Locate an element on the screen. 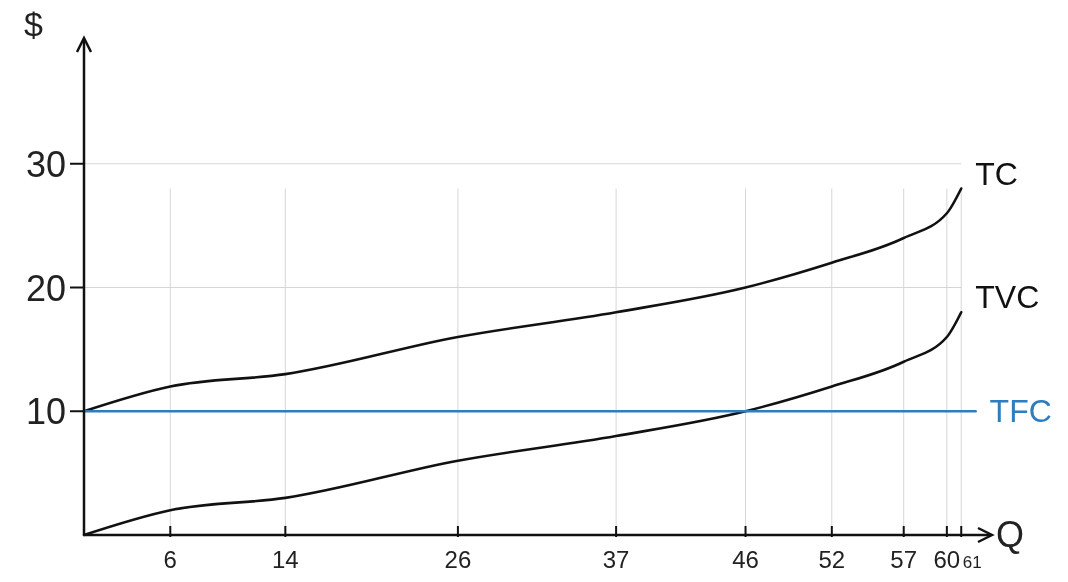  x-tick-label: 14 is located at coordinates (285, 559).